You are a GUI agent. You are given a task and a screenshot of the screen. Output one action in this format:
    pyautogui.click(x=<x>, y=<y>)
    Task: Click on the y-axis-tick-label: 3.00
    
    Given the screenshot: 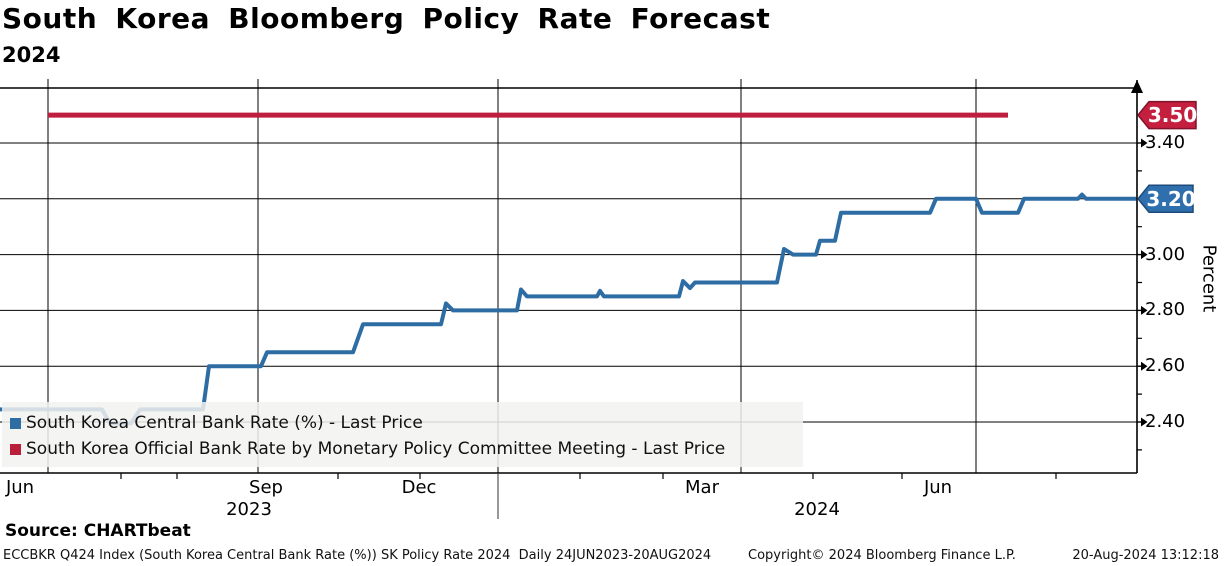 What is the action you would take?
    pyautogui.click(x=1165, y=254)
    